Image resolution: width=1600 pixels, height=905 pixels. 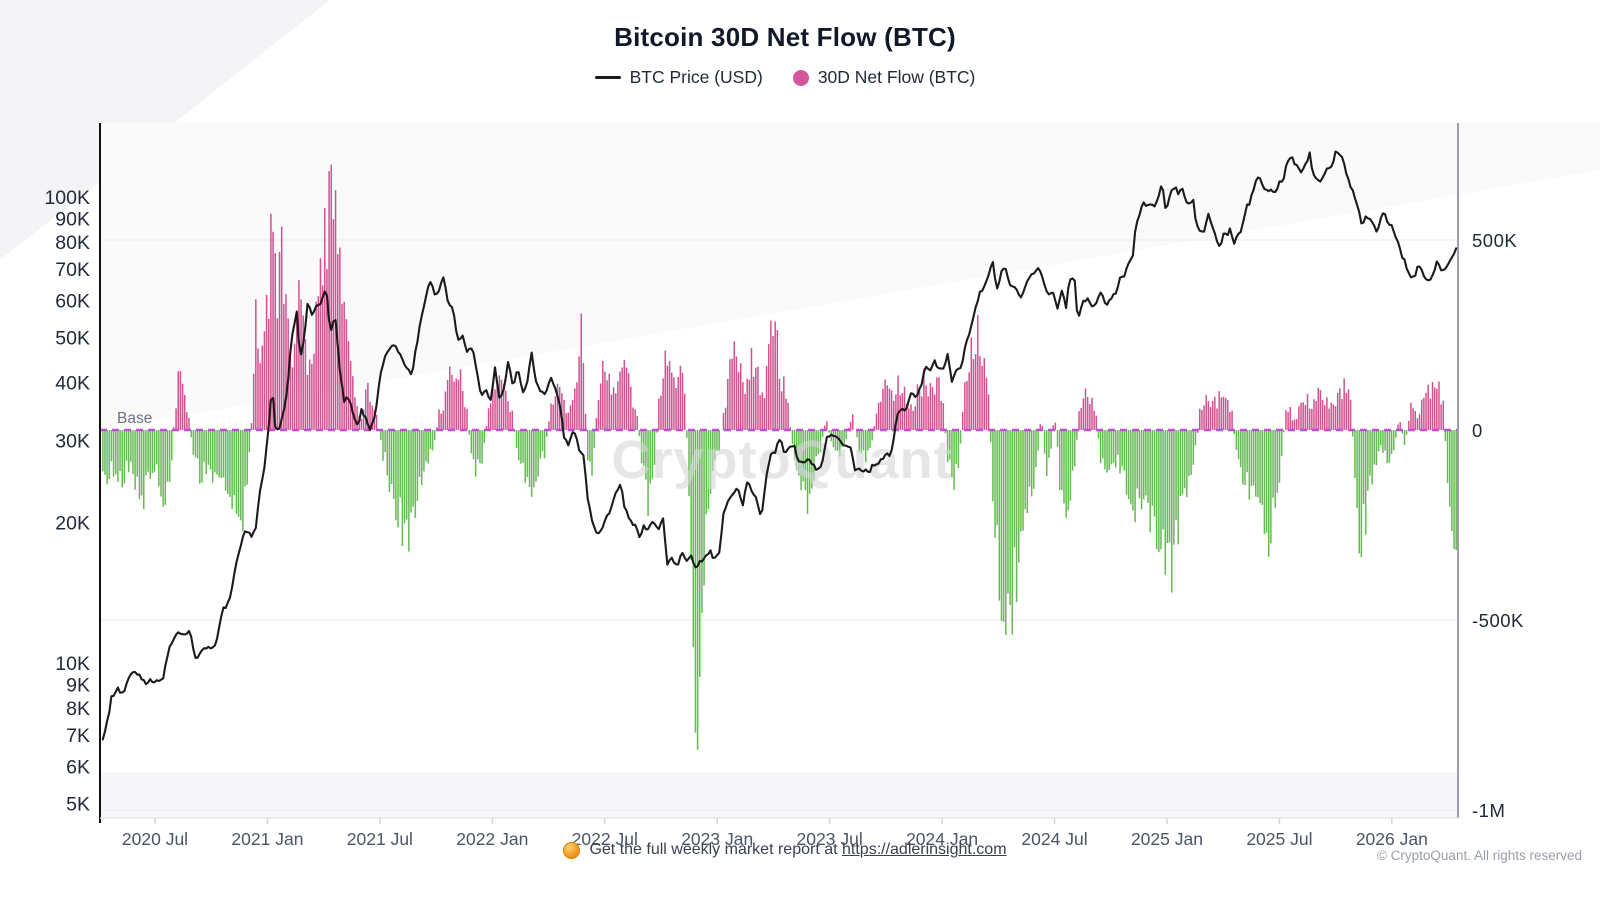 What do you see at coordinates (572, 850) in the screenshot?
I see `orange-circle-icon` at bounding box center [572, 850].